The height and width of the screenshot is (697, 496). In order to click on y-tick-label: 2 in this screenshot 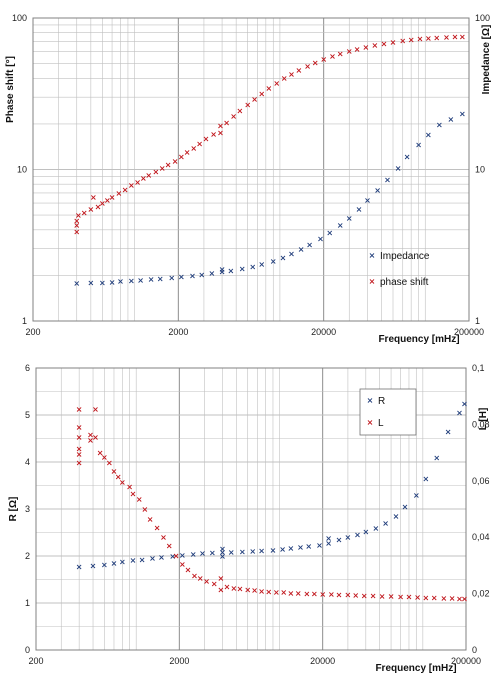, I will do `click(27, 556)`.